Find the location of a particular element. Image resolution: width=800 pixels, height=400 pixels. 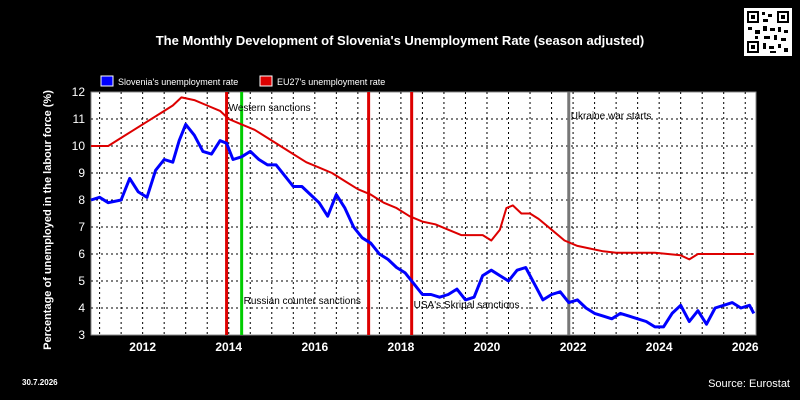

x-tick-label: 2026 is located at coordinates (745, 347).